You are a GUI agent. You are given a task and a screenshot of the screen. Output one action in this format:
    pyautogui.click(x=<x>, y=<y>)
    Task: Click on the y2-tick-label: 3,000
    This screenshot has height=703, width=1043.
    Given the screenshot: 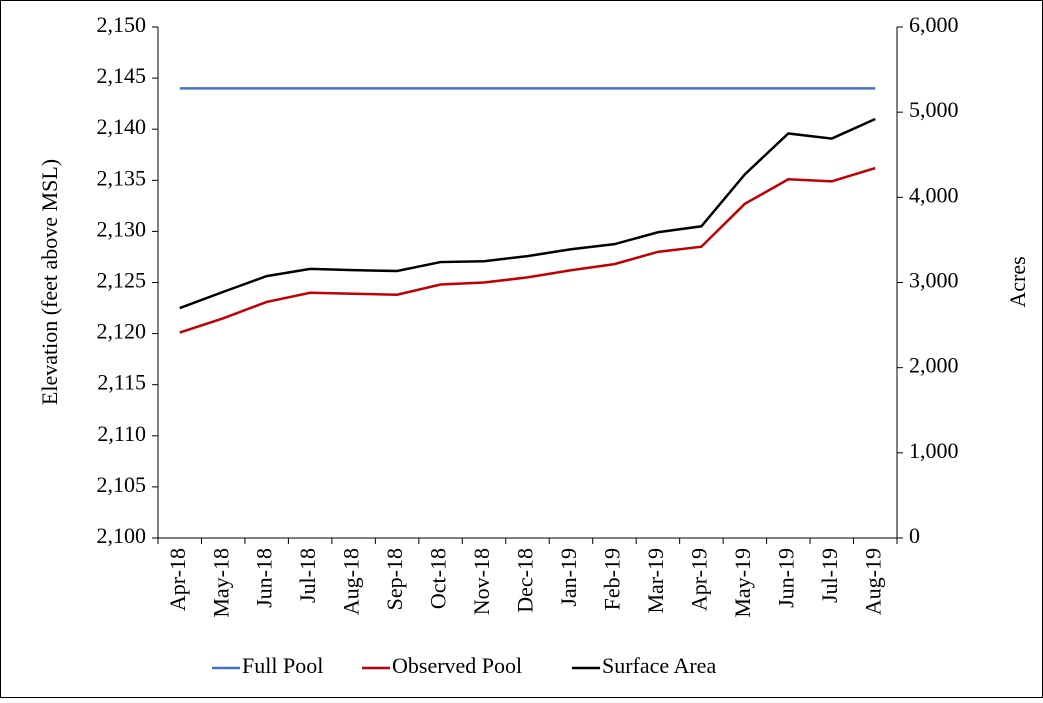 What is the action you would take?
    pyautogui.click(x=934, y=280)
    